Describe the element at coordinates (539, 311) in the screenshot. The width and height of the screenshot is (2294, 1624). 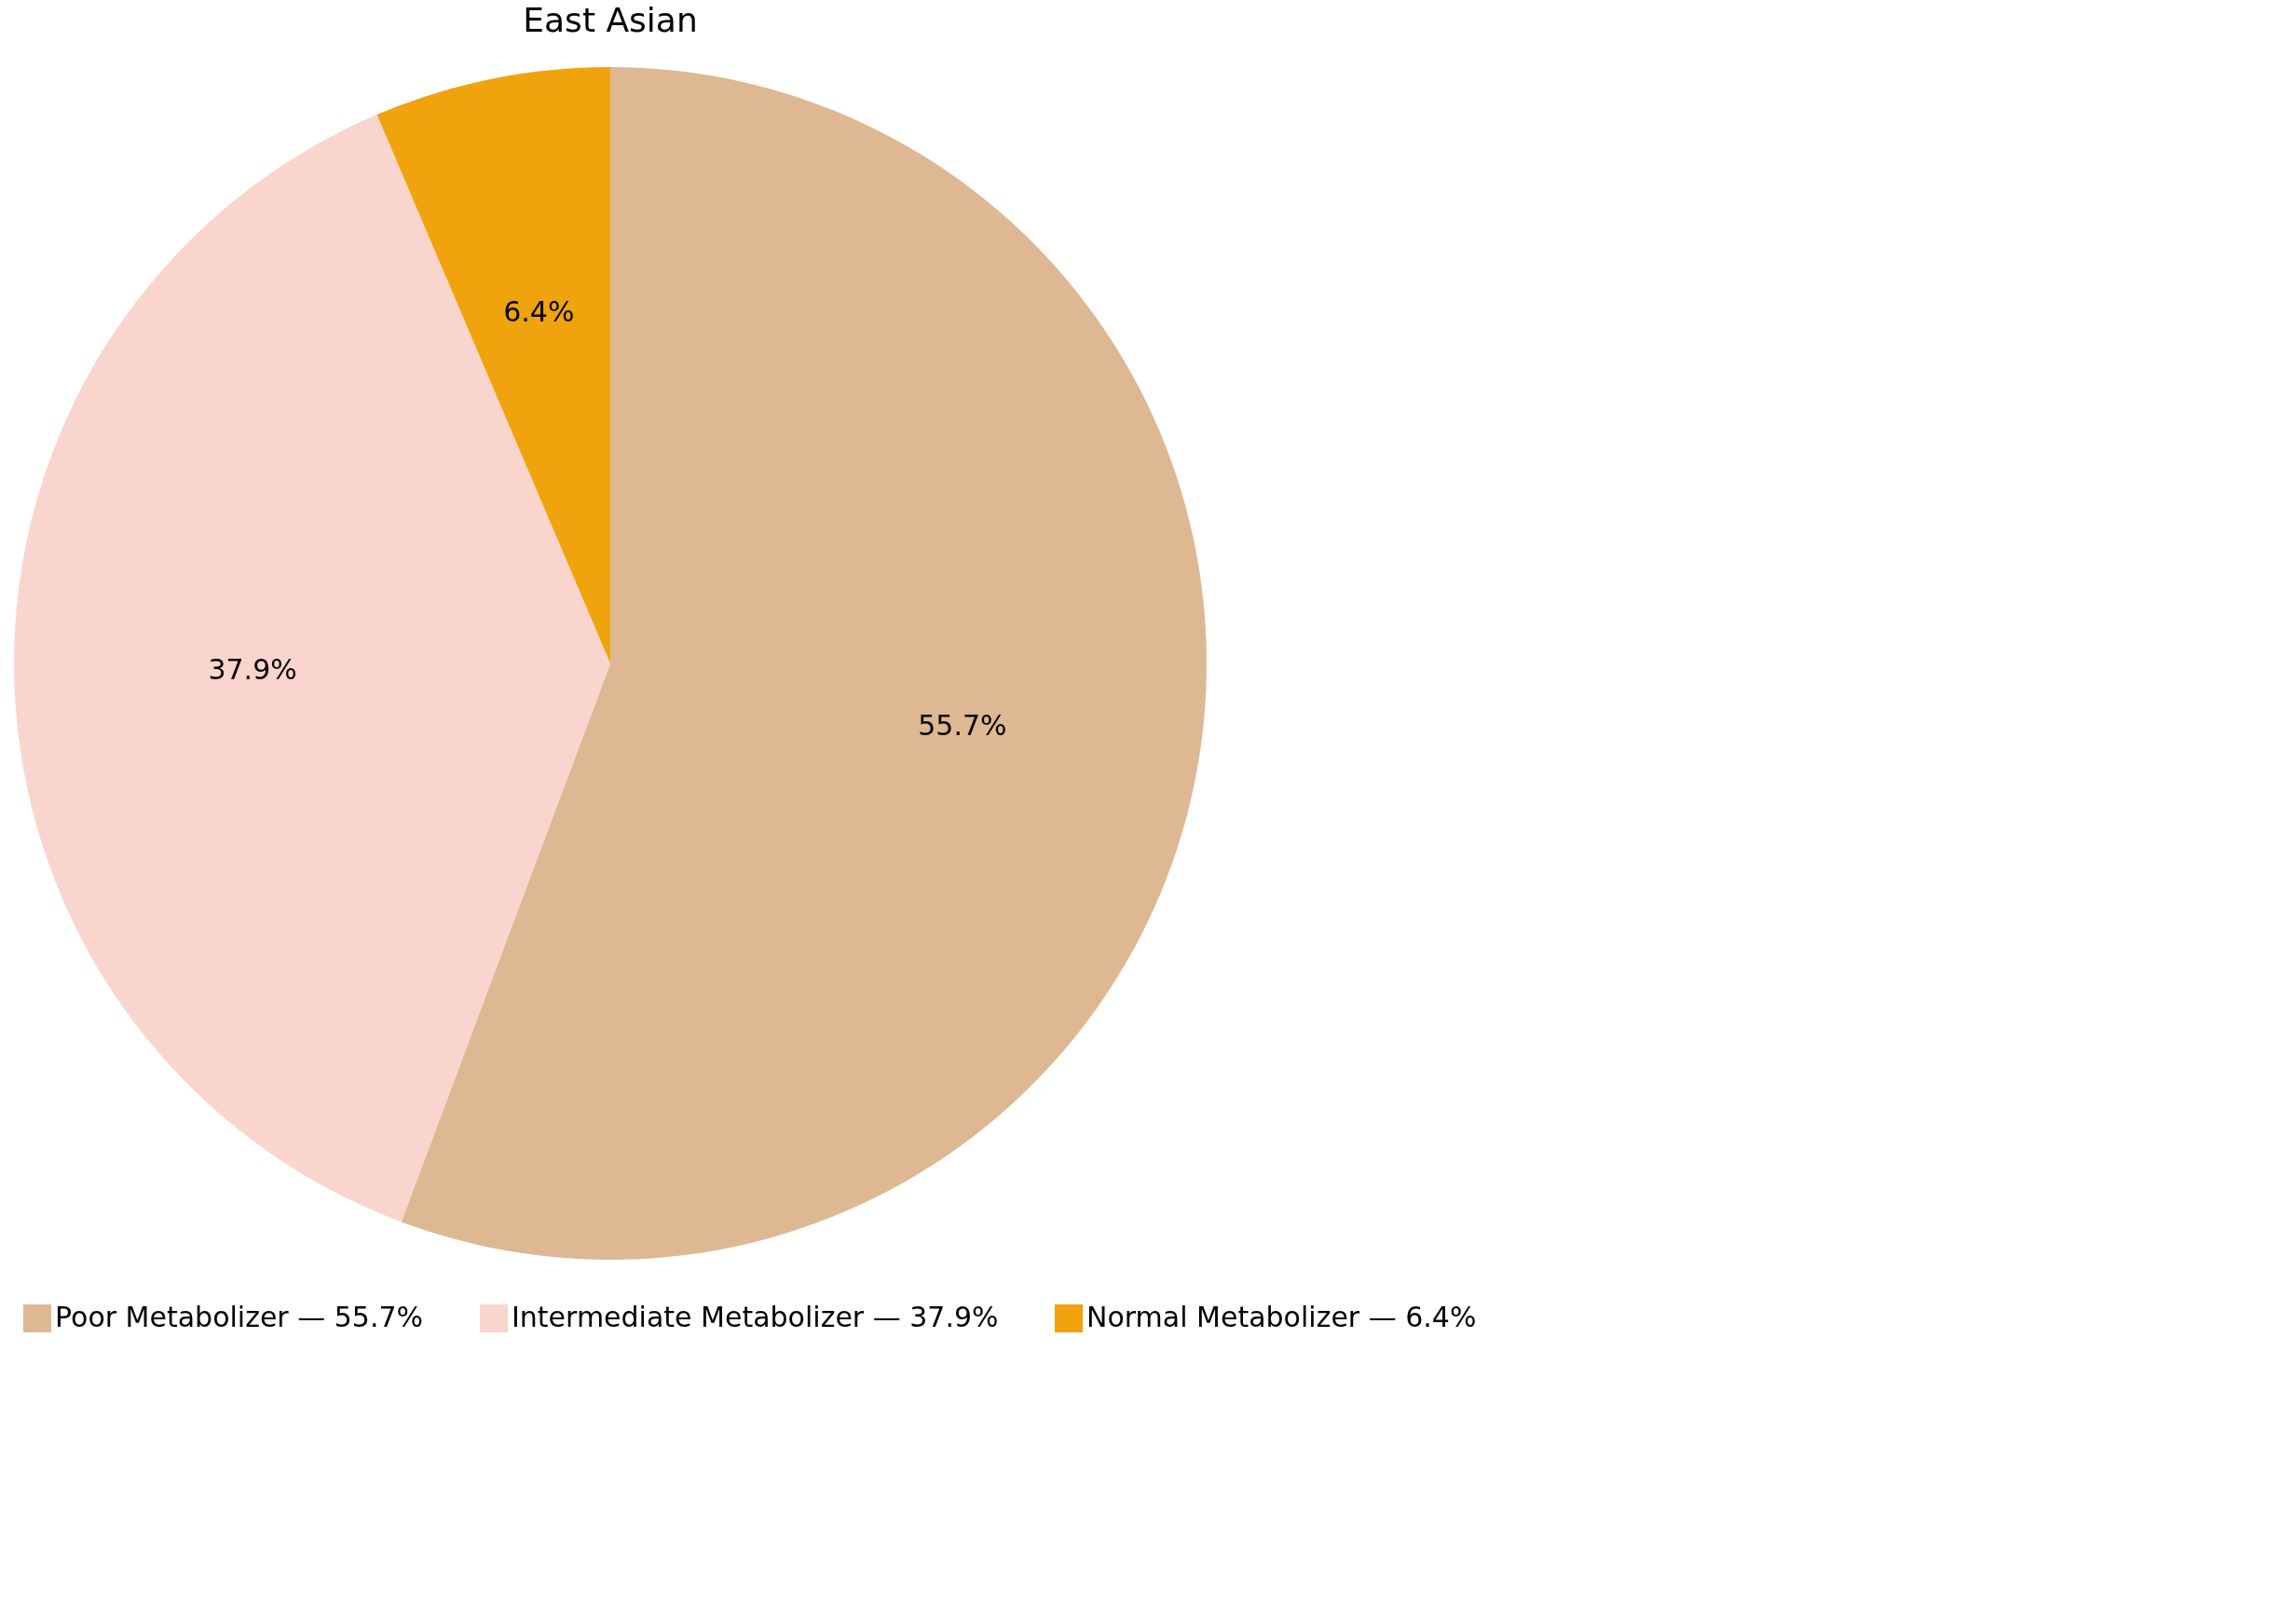
I see `data-label: 6.4%` at that location.